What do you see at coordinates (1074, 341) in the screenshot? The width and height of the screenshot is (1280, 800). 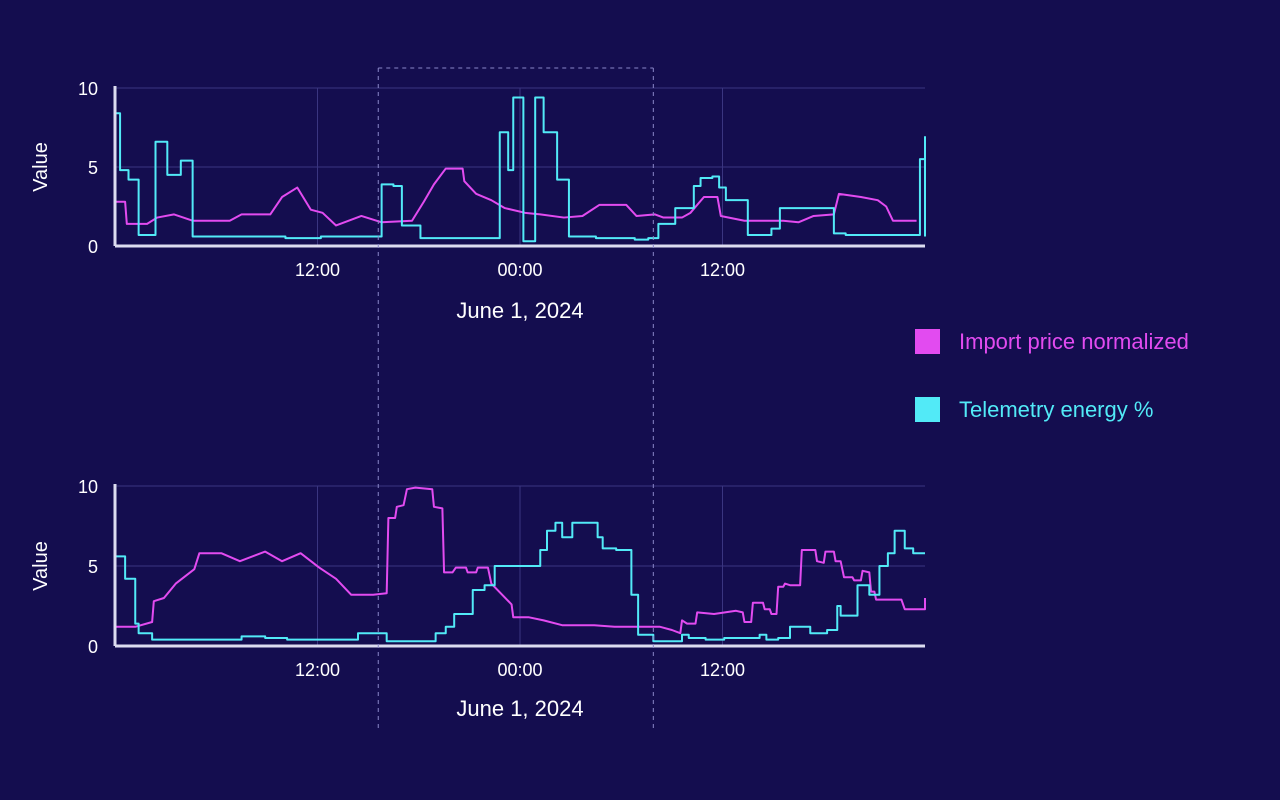 I see `legend-label: Import price normalized` at bounding box center [1074, 341].